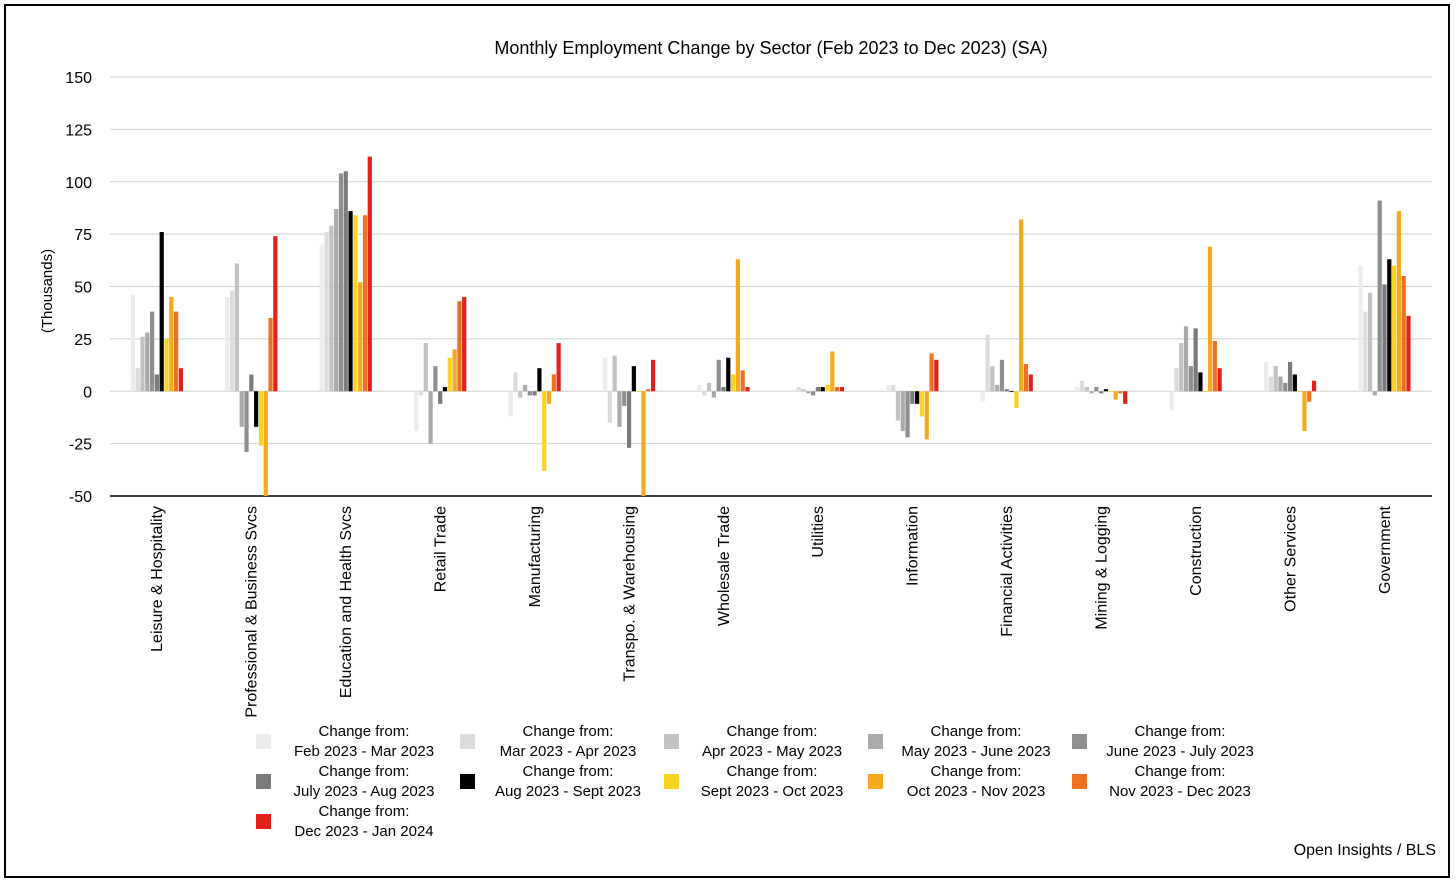 The width and height of the screenshot is (1456, 883). What do you see at coordinates (78, 288) in the screenshot?
I see `y-tick-labels: 150 125 100 75 50 25 0 -25 -50` at bounding box center [78, 288].